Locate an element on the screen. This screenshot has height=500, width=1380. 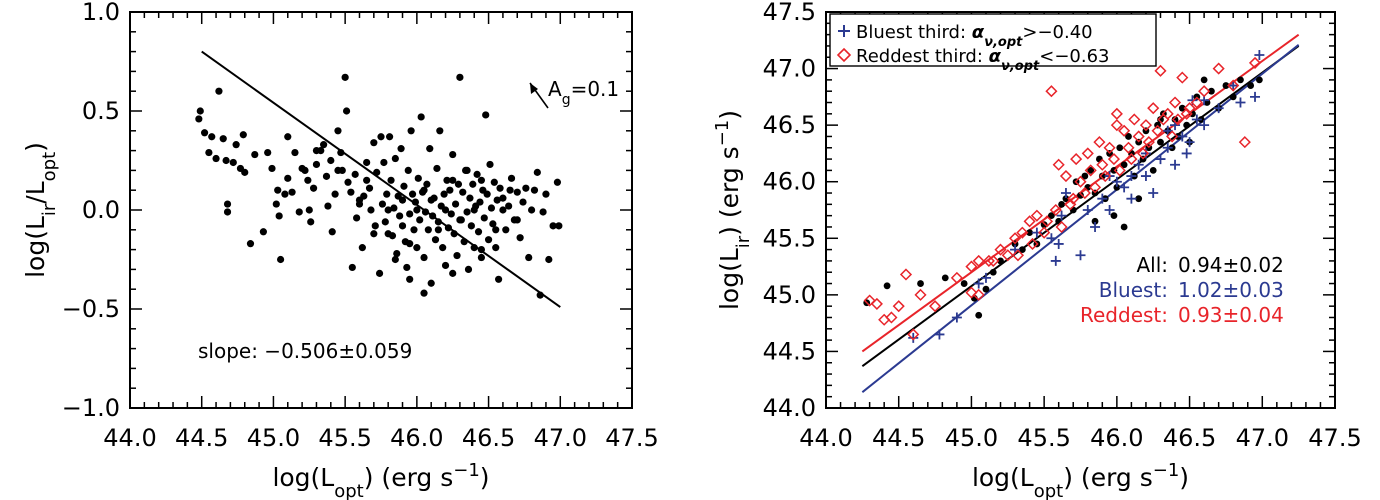
stat-label: All: is located at coordinates (1152, 265).